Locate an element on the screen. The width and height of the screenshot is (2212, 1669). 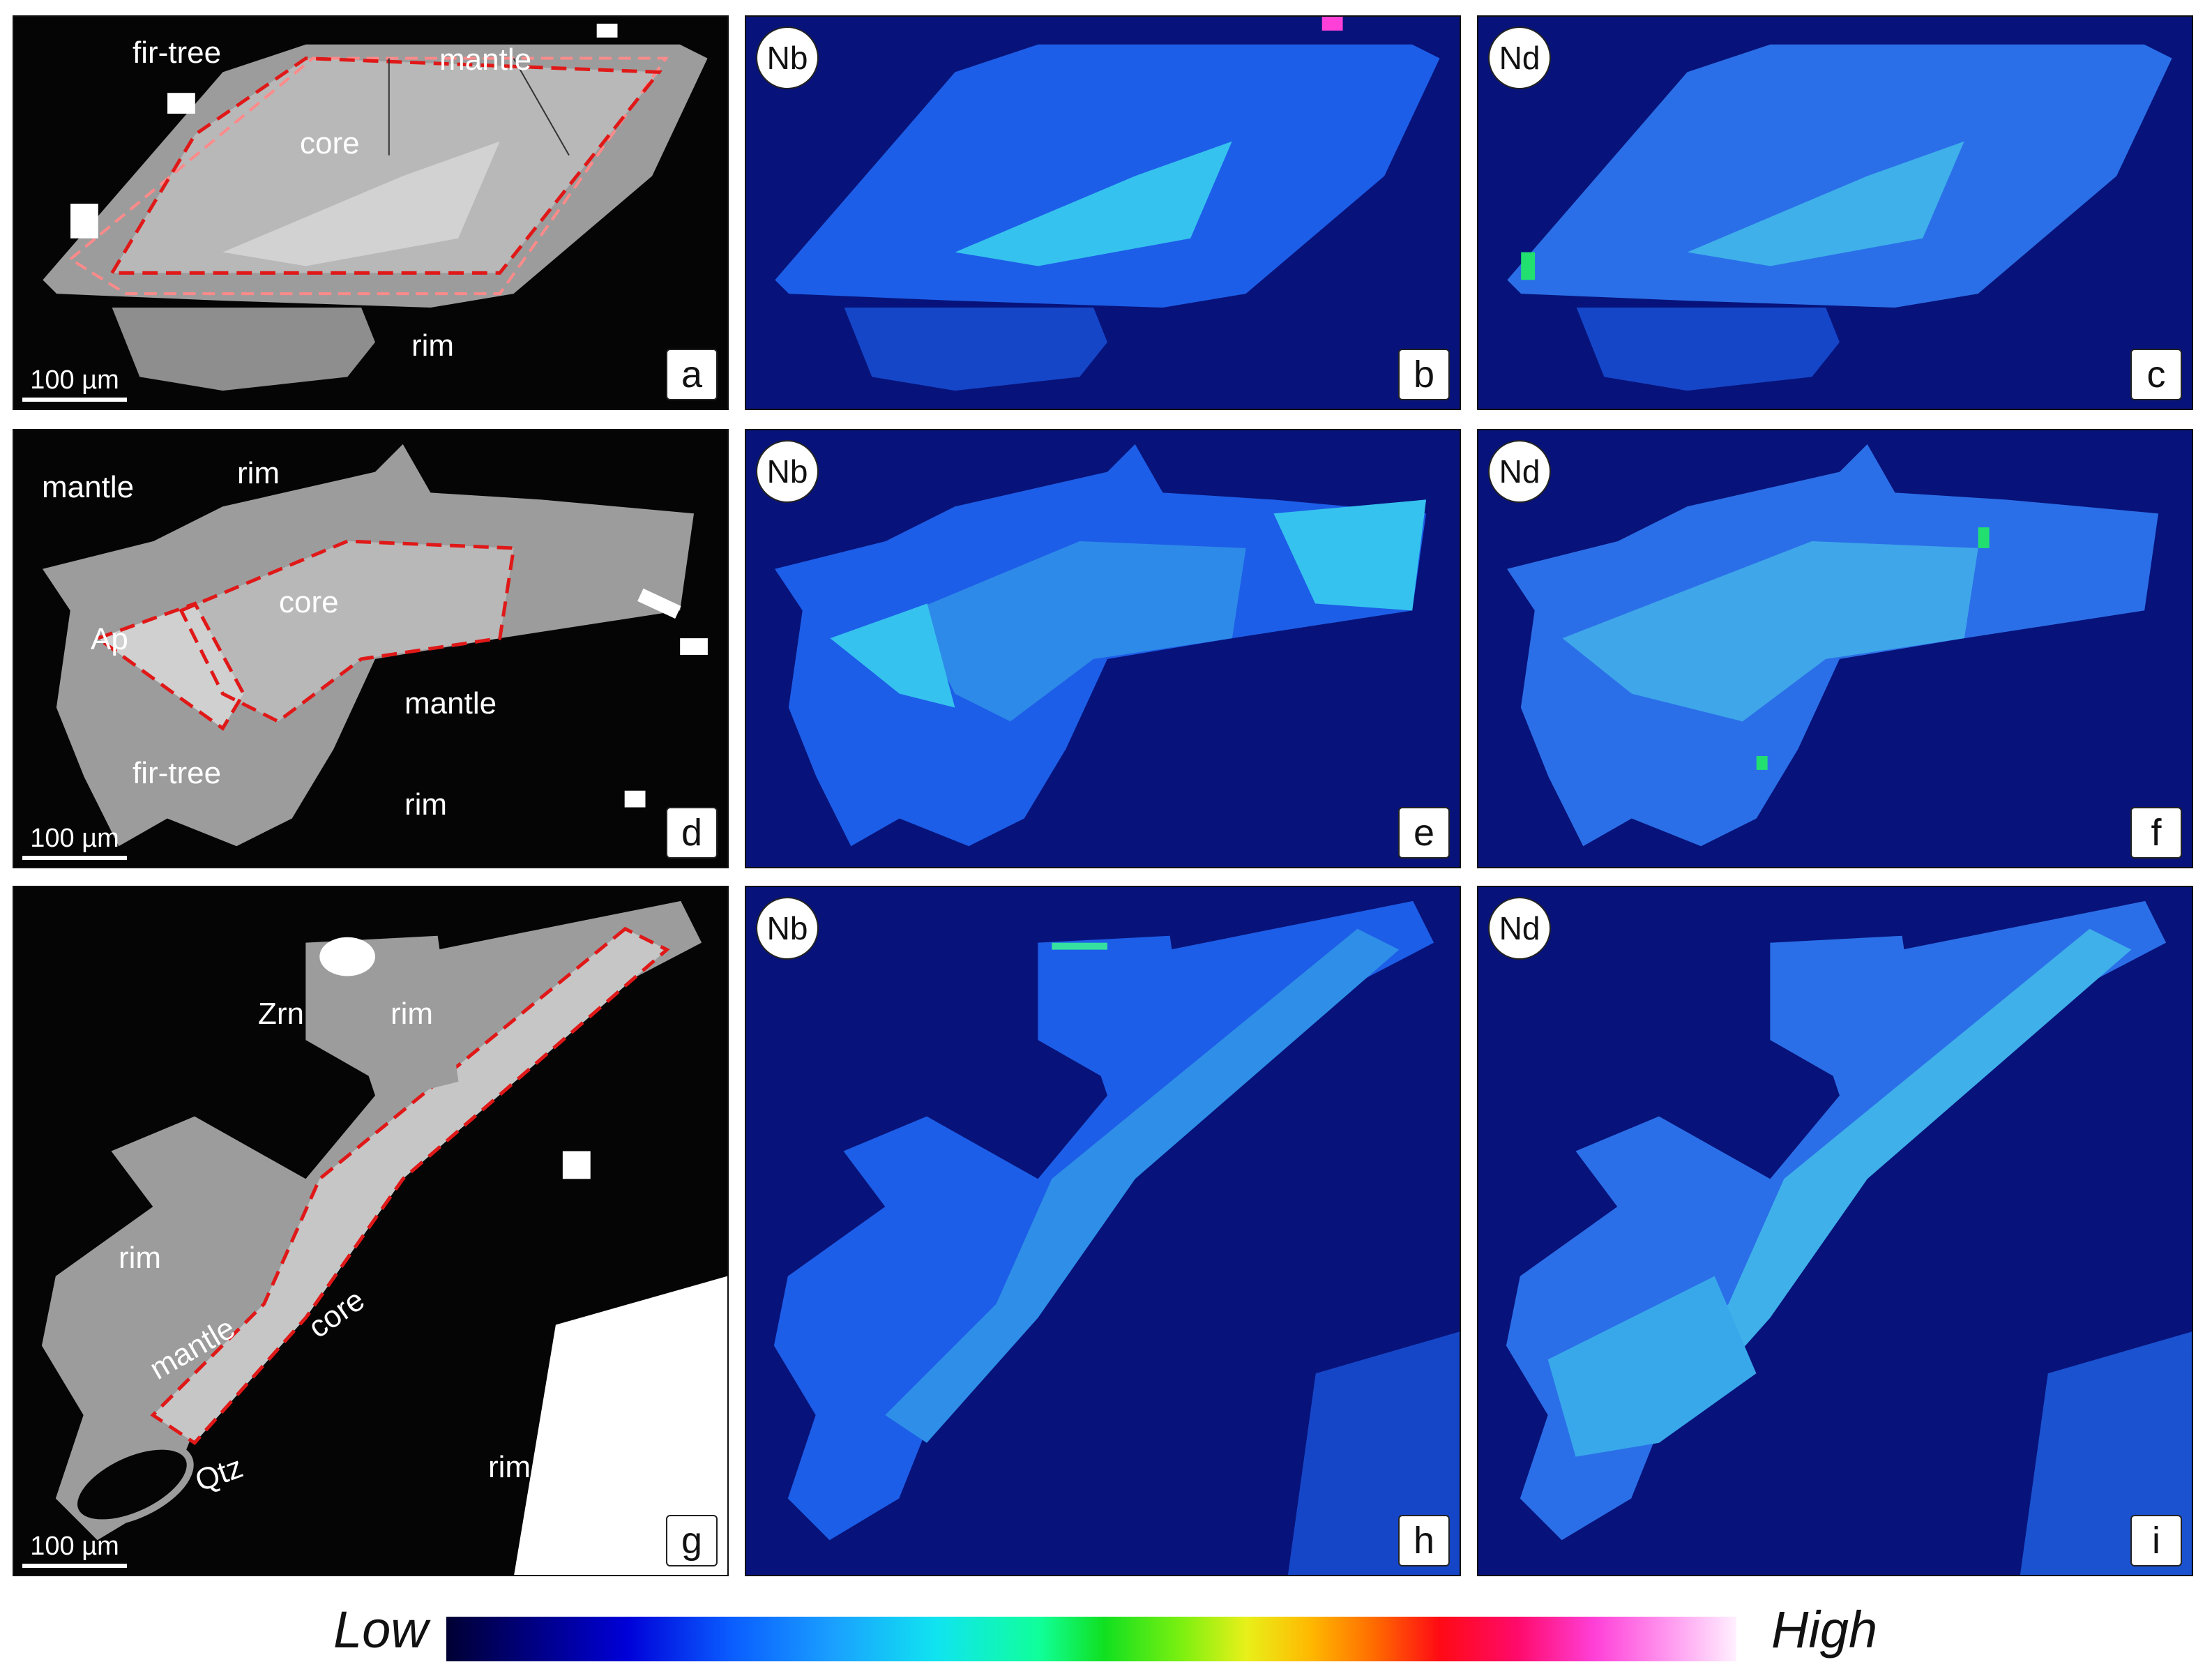
panel-f-nd-map: Nd f is located at coordinates (1835, 648).